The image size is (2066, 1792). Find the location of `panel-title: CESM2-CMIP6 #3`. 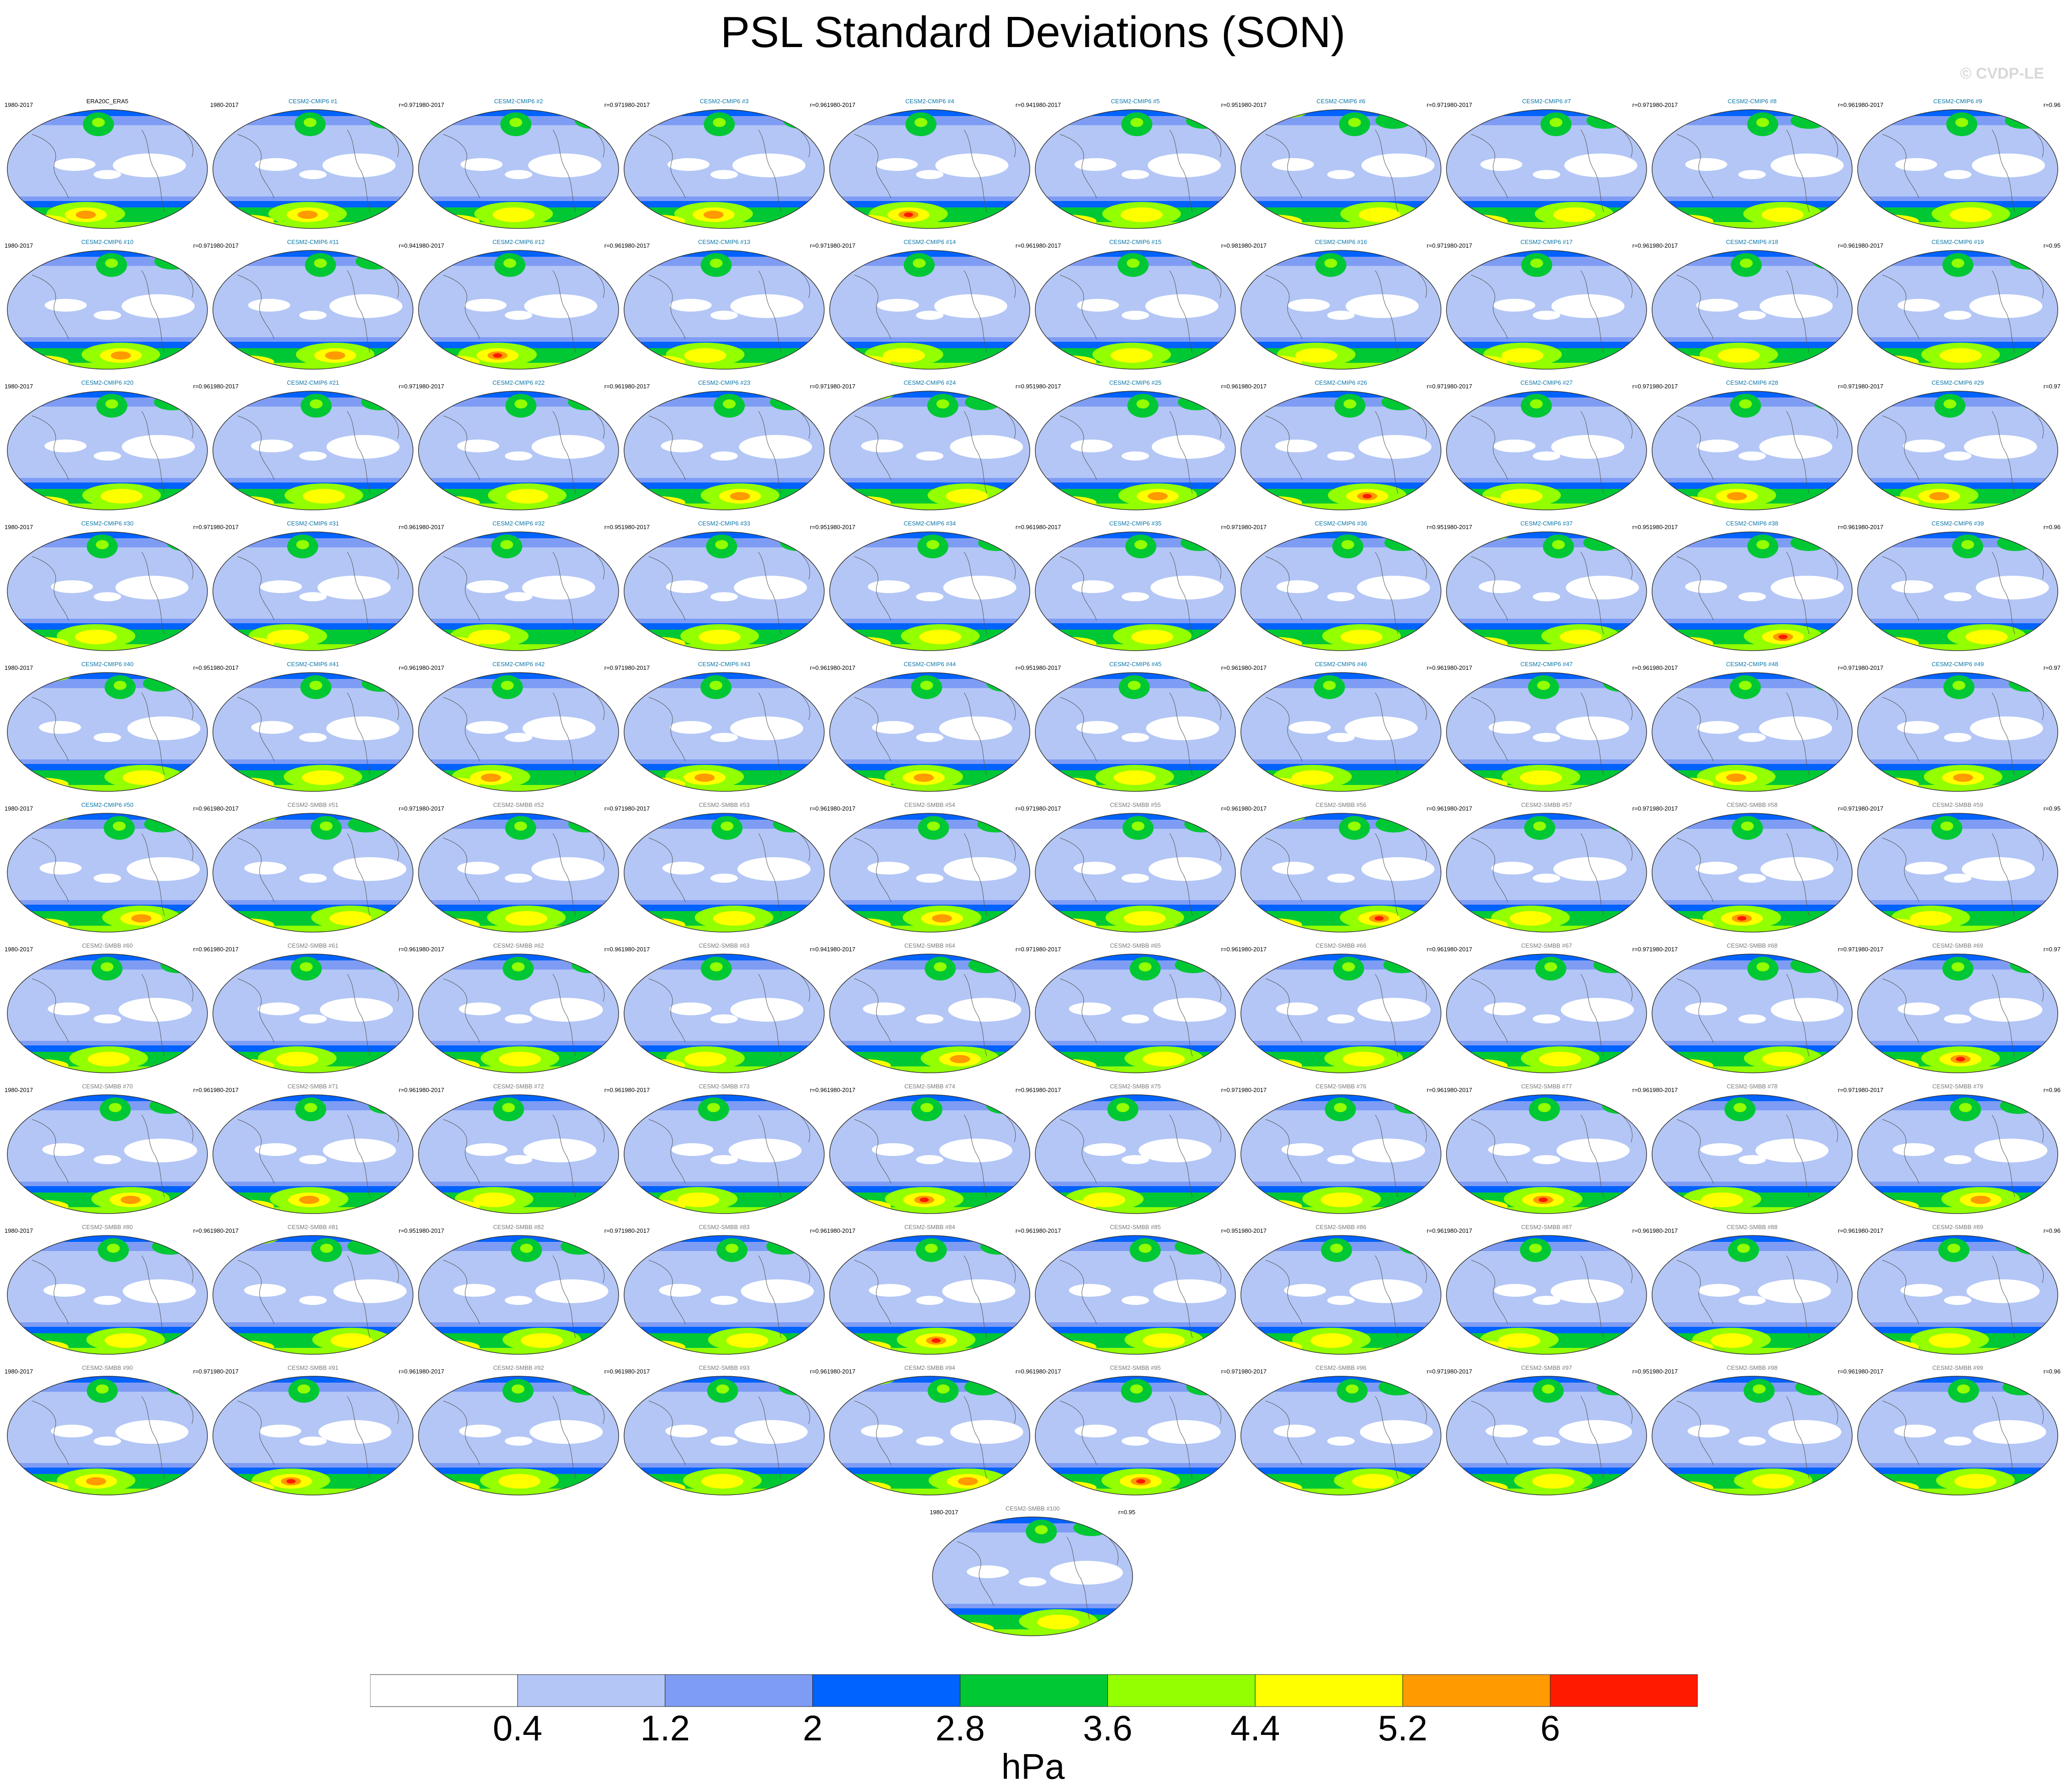

panel-title: CESM2-CMIP6 #3 is located at coordinates (724, 102).